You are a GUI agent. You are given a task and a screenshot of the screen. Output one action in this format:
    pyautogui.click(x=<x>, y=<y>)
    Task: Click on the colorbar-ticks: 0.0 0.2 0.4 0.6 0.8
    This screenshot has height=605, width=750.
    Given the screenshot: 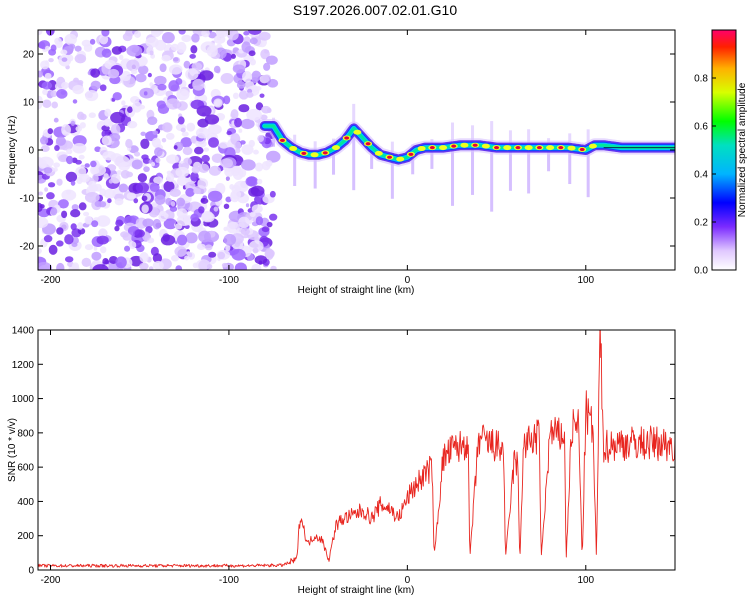 What is the action you would take?
    pyautogui.click(x=705, y=175)
    